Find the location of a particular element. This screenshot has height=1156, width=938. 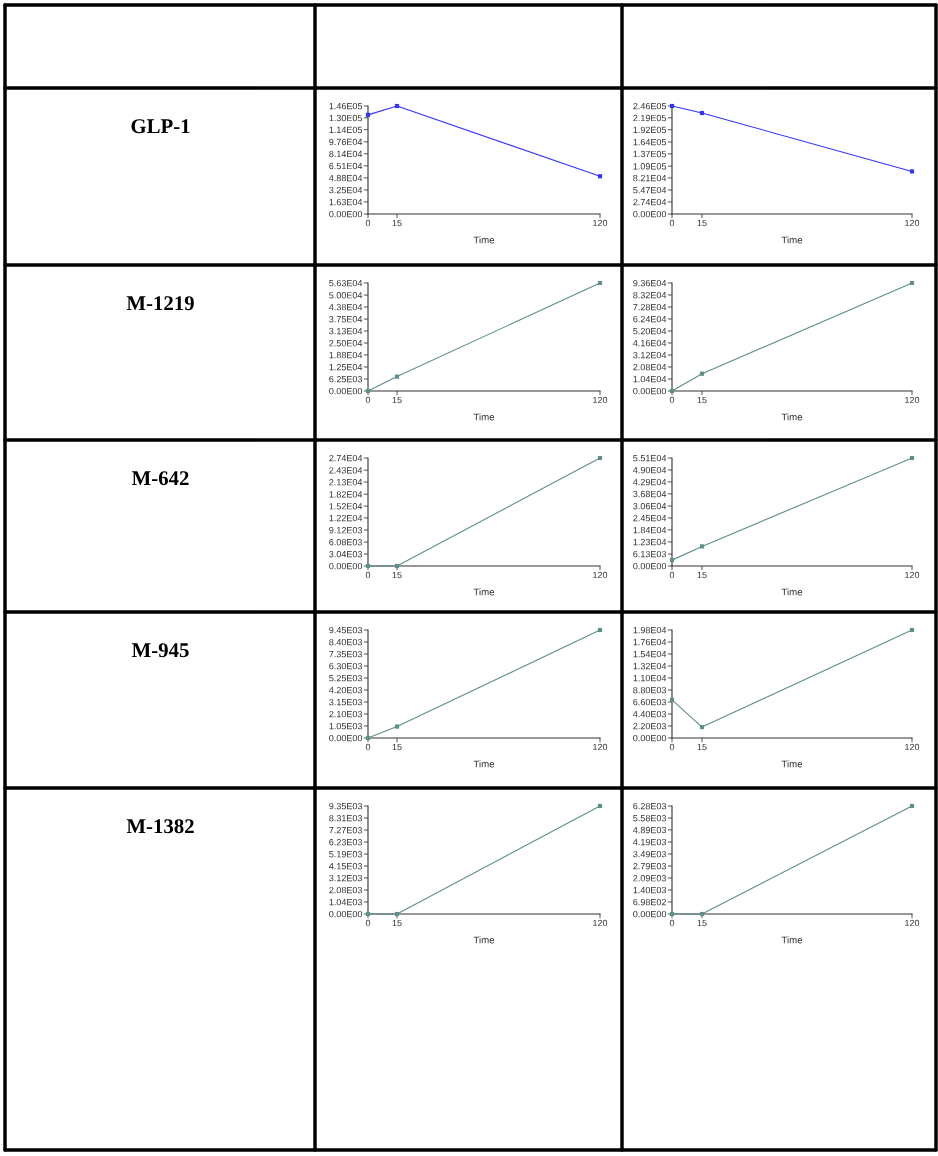

y-tick-label: 3.06E04 is located at coordinates (650, 506).